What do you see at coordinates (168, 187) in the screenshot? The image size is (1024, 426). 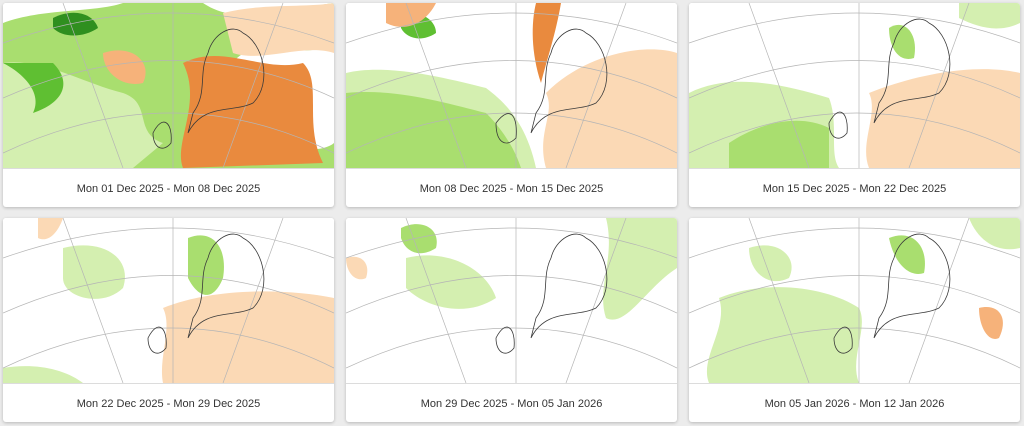 I see `map-date-range-label: Mon 01 Dec 2025 - Mon 08 Dec 2025` at bounding box center [168, 187].